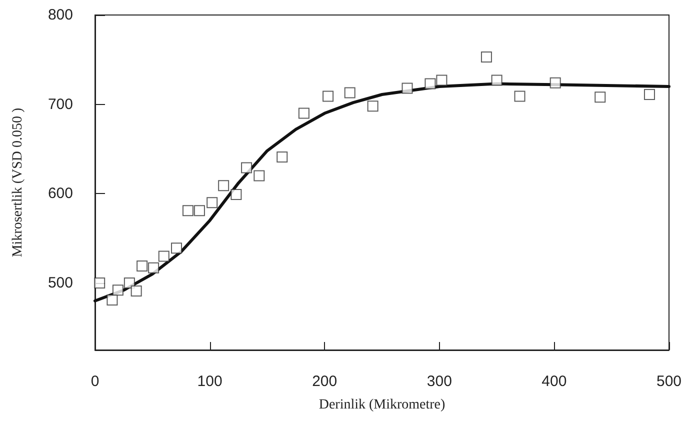  Describe the element at coordinates (60, 193) in the screenshot. I see `y-tick-label: 600` at that location.